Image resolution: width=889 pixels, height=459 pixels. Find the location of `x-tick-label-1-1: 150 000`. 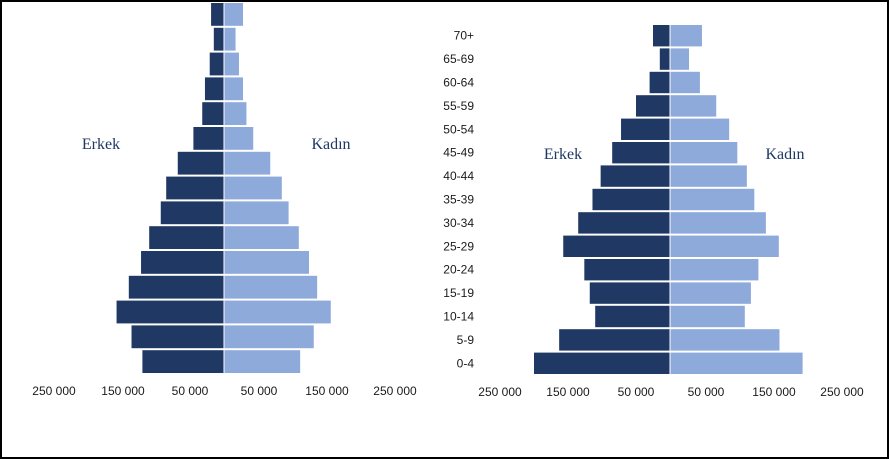

x-tick-label-1-1: 150 000 is located at coordinates (123, 391).